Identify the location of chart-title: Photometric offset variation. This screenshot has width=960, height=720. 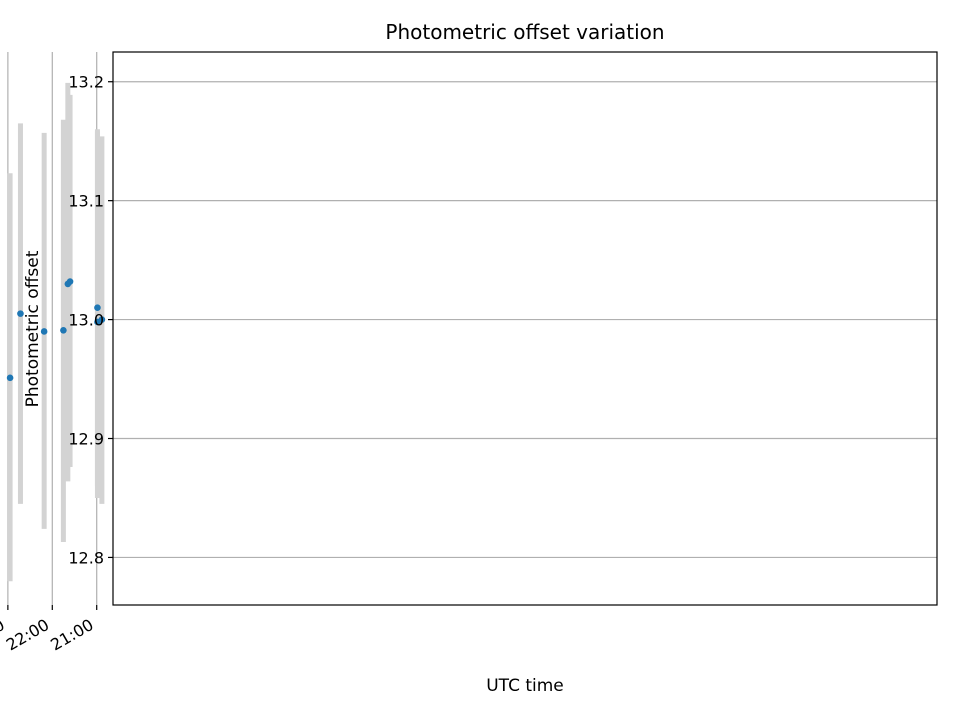
(524, 32).